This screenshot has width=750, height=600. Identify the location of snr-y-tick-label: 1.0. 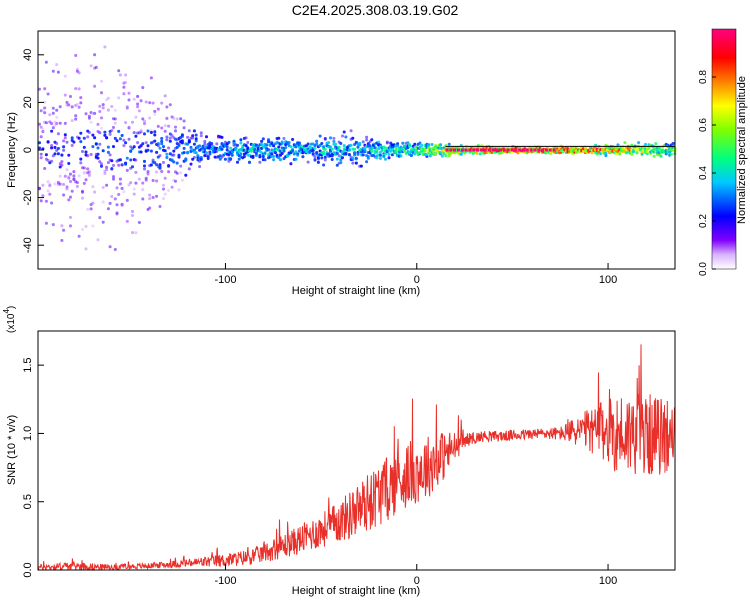
(28, 433).